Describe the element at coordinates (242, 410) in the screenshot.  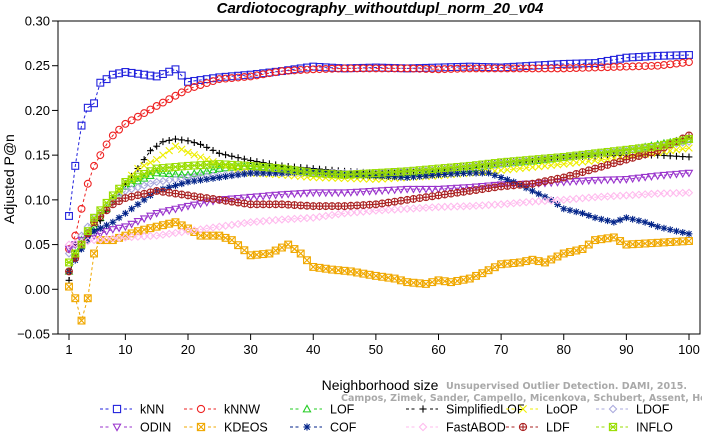
I see `legend-label: kNNW` at that location.